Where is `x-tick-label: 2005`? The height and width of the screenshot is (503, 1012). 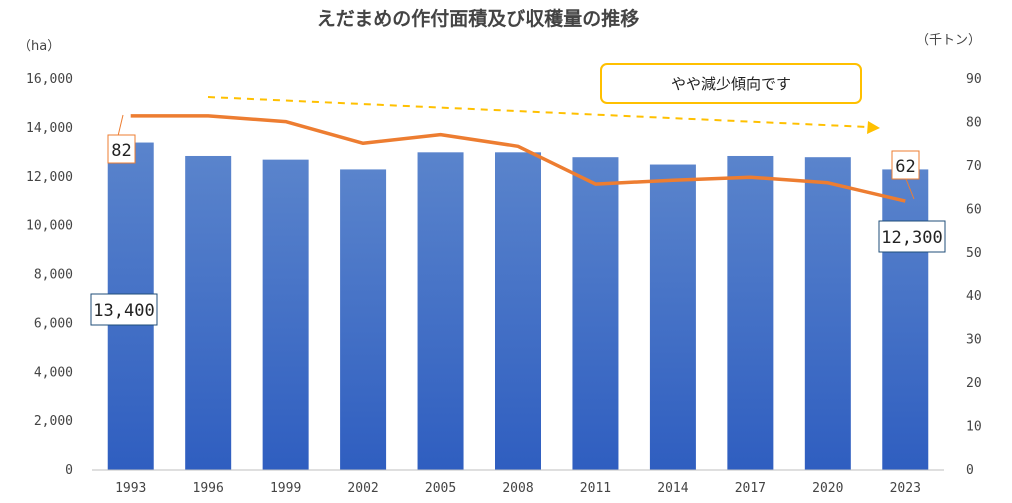
x-tick-label: 2005 is located at coordinates (440, 488).